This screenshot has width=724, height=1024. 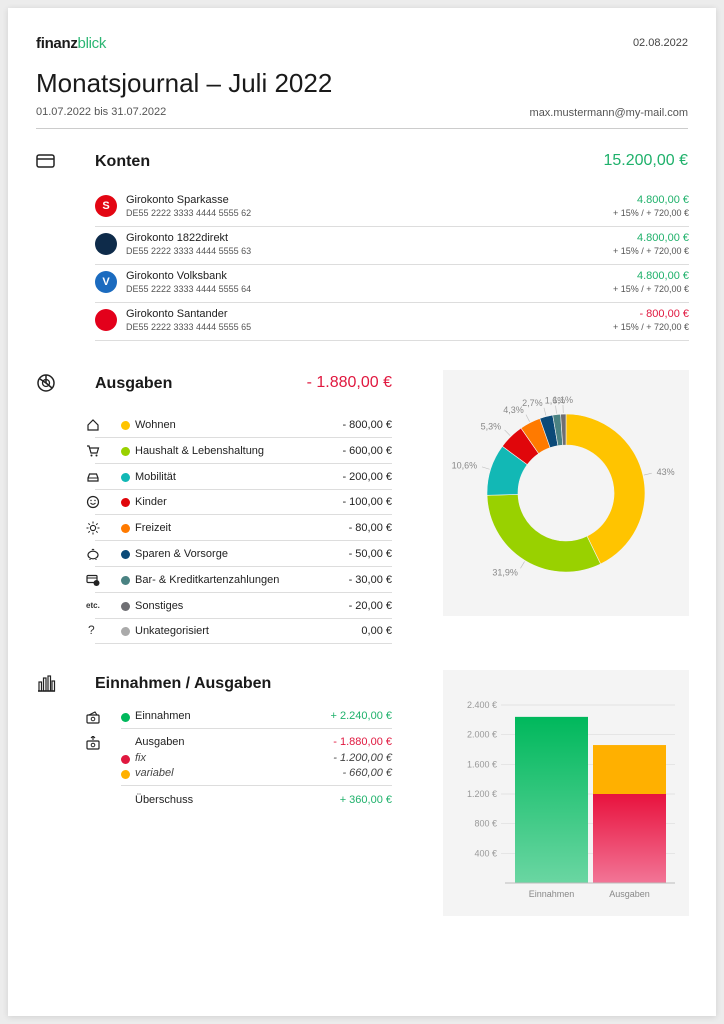 What do you see at coordinates (125, 717) in the screenshot?
I see `income-dot` at bounding box center [125, 717].